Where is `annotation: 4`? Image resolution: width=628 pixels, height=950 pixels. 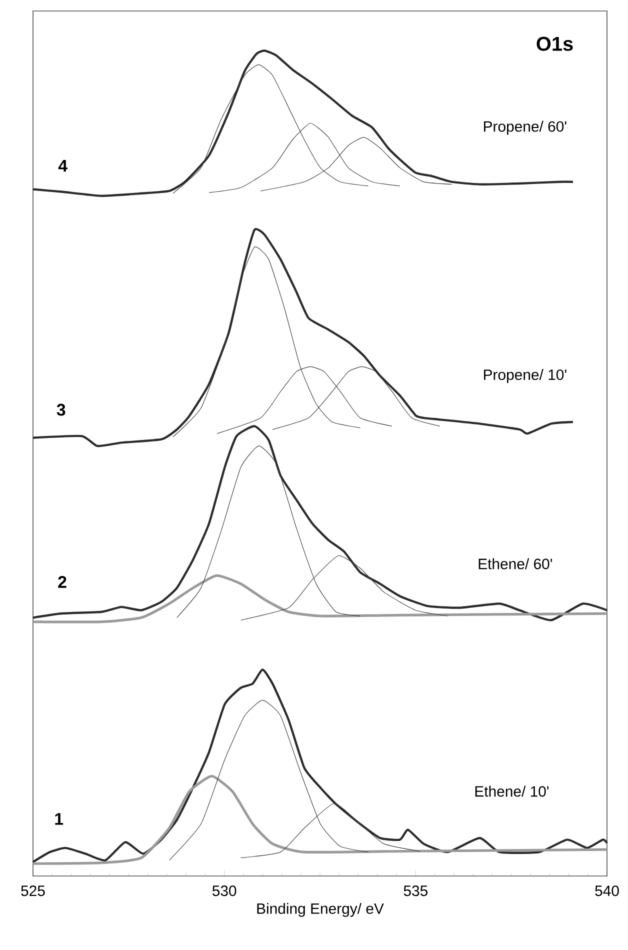 annotation: 4 is located at coordinates (63, 166).